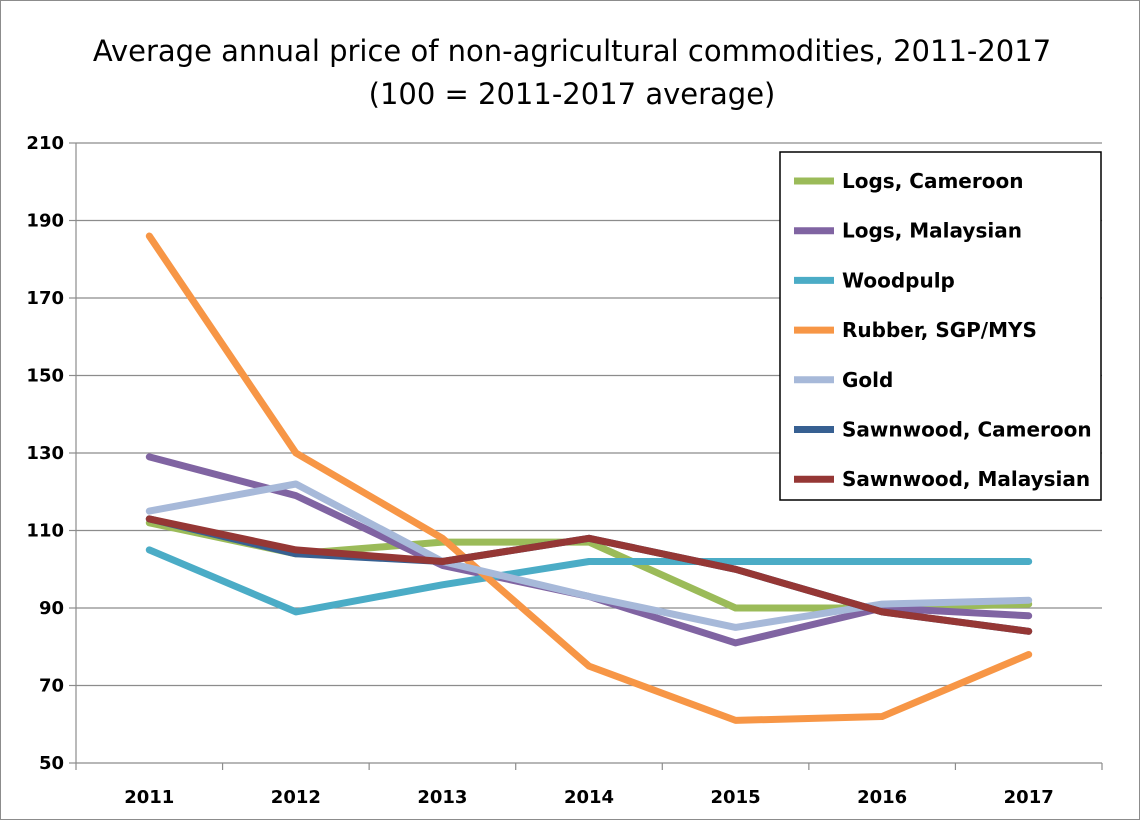 The width and height of the screenshot is (1142, 823). Describe the element at coordinates (51, 608) in the screenshot. I see `y-tick-label: 90` at that location.